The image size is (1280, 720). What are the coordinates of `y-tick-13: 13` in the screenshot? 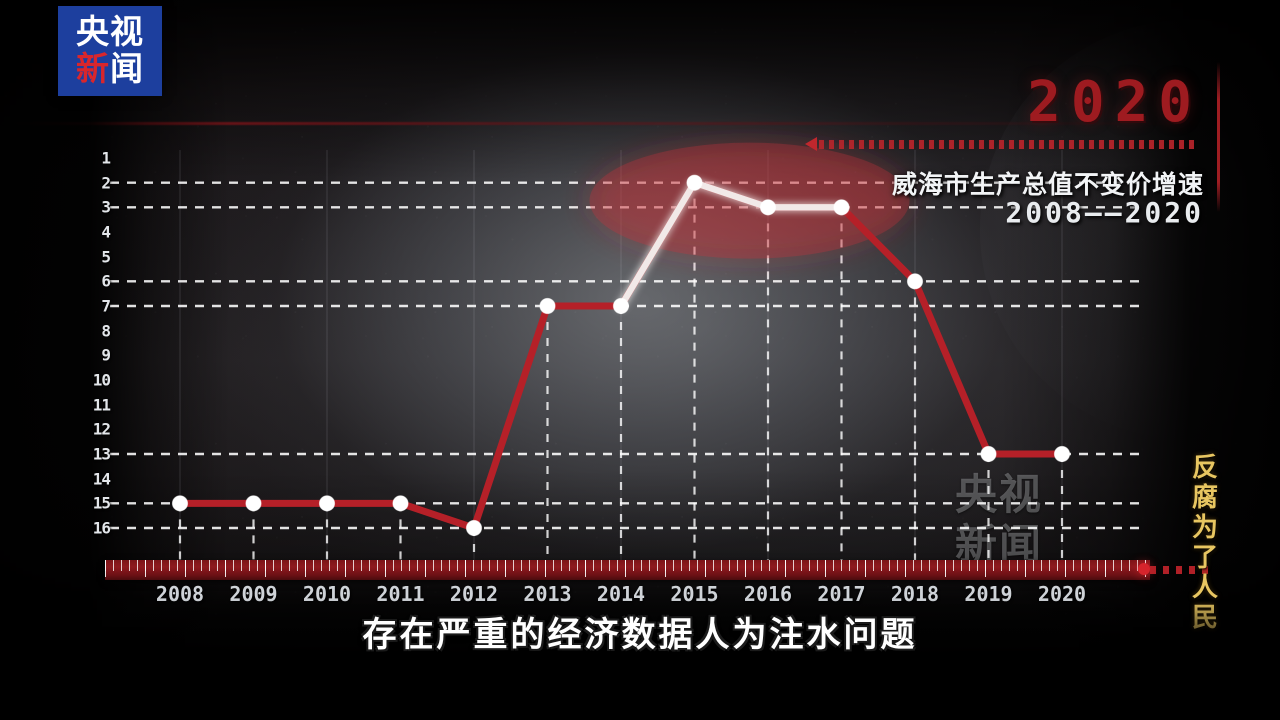 It's located at (101, 454).